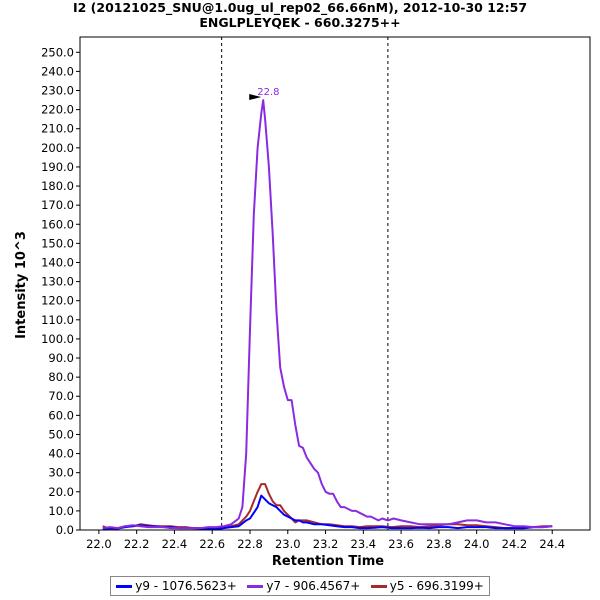  What do you see at coordinates (288, 544) in the screenshot?
I see `x-tick-label: 23.0` at bounding box center [288, 544].